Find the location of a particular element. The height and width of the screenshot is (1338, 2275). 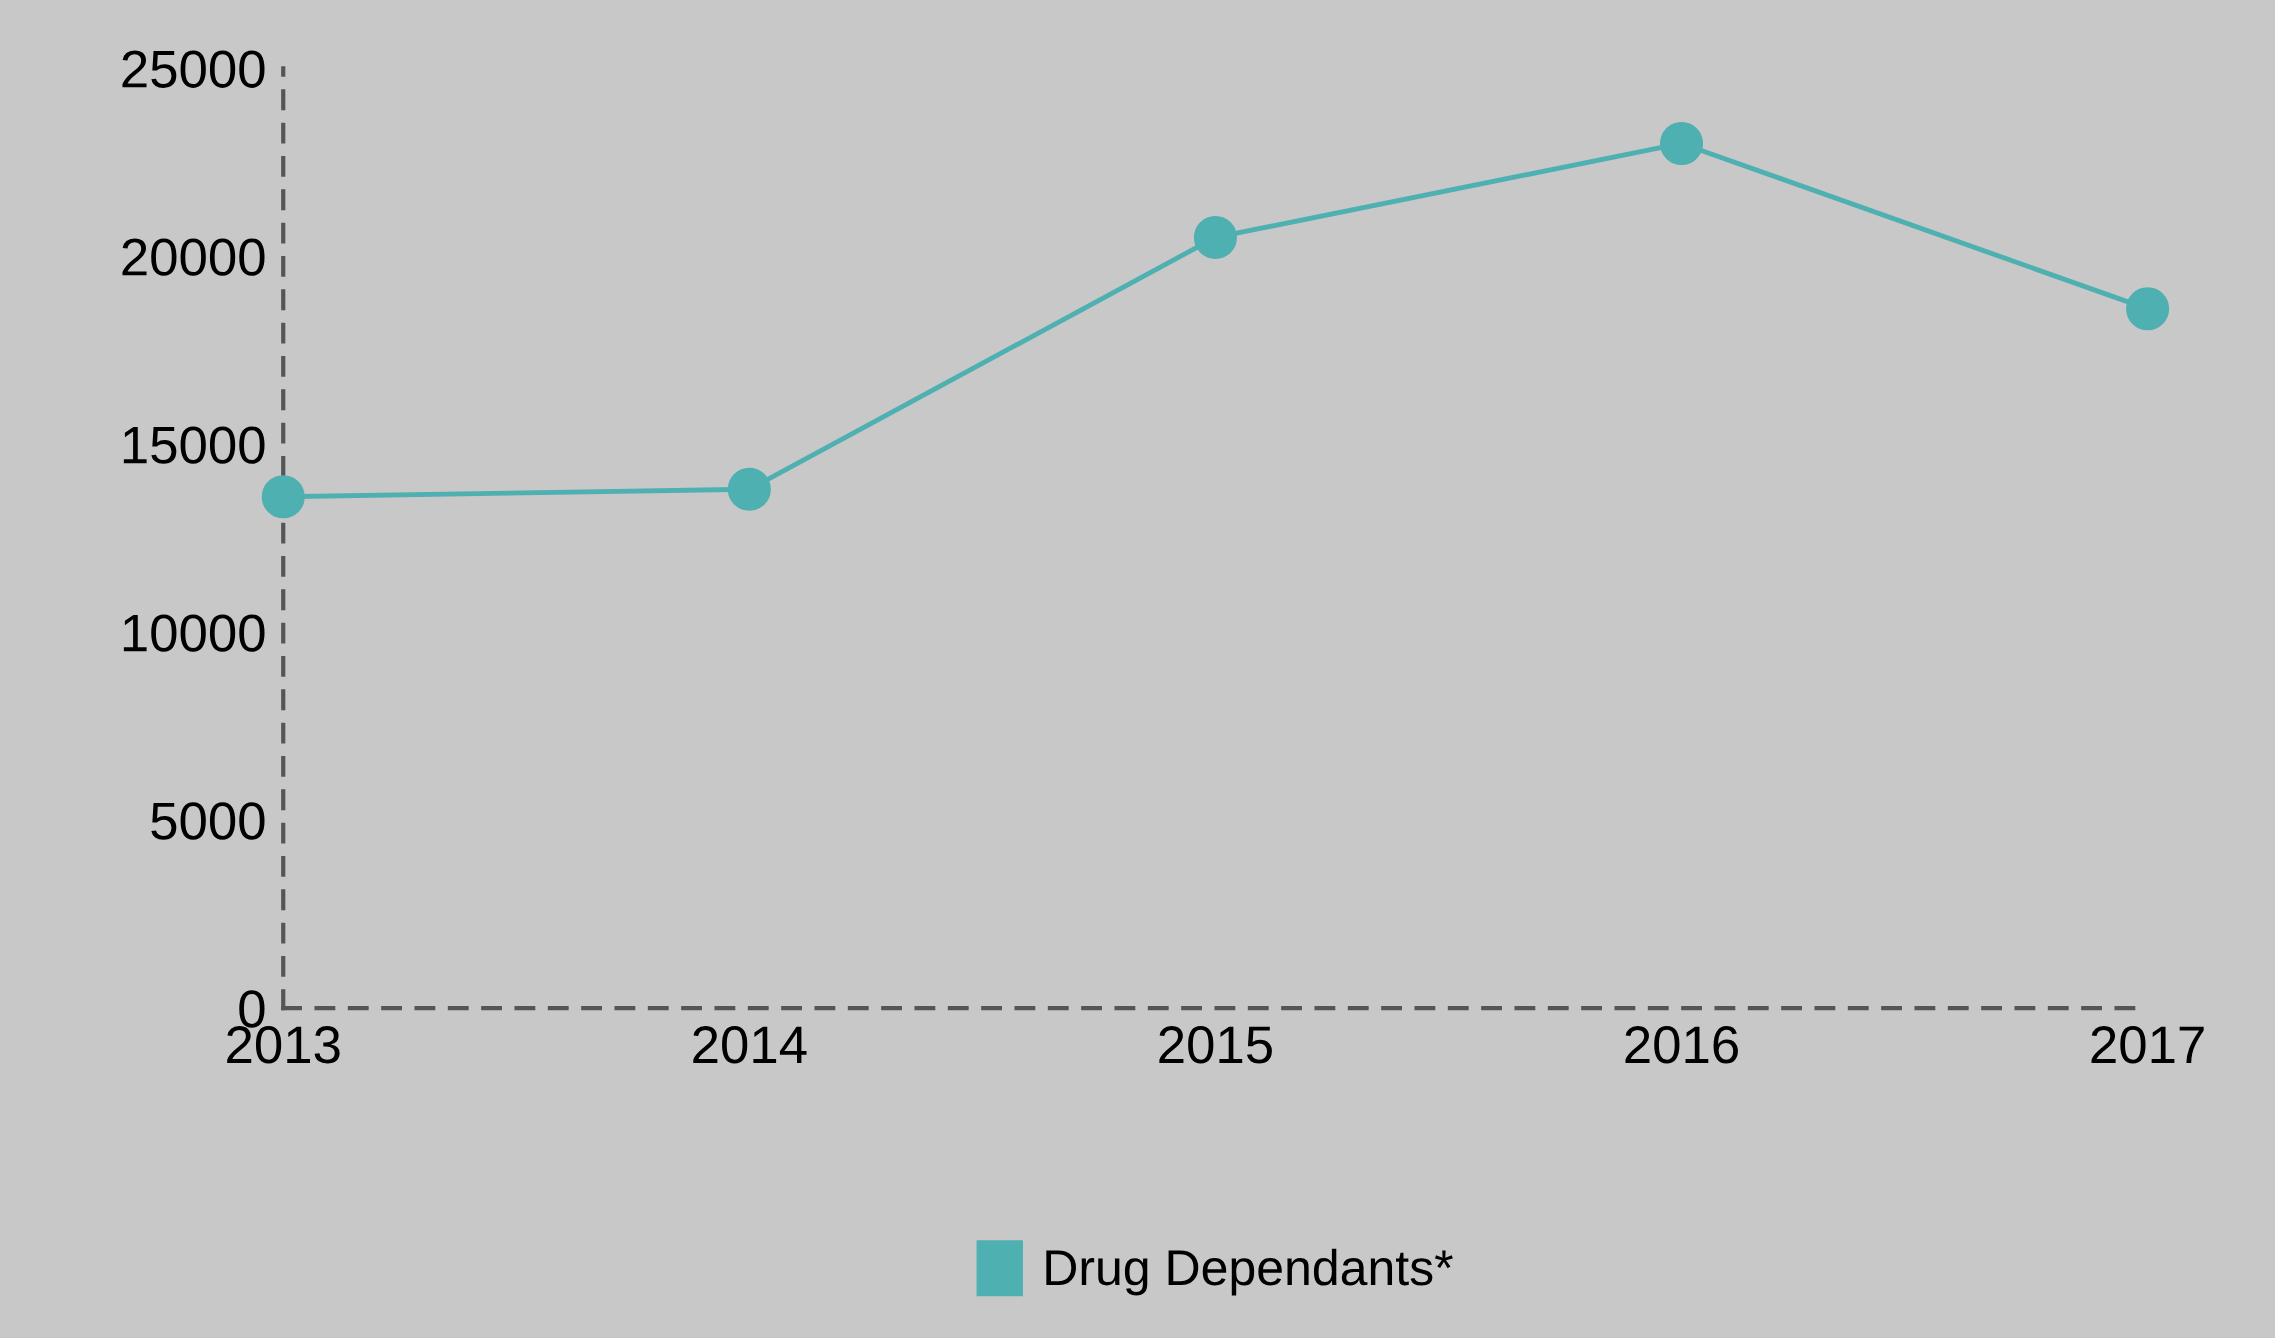

y-tick-label: 0 is located at coordinates (252, 1009).